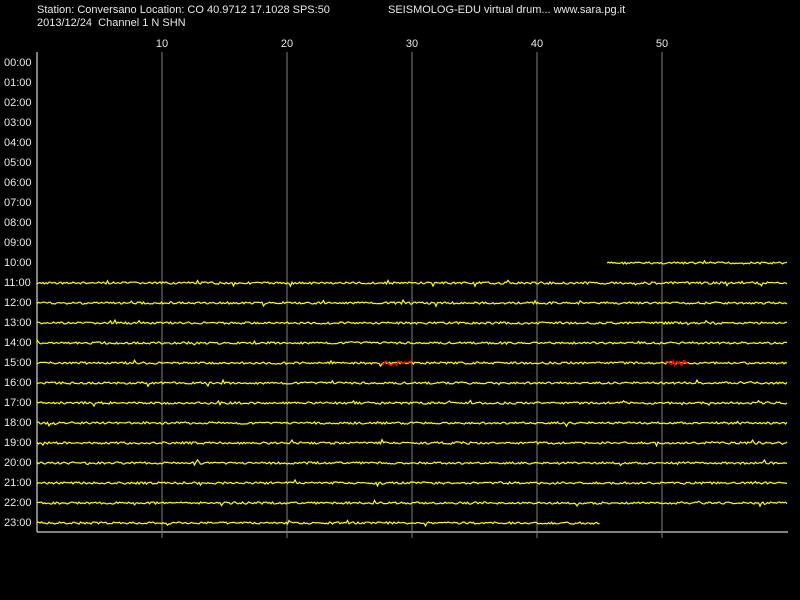 The width and height of the screenshot is (800, 600). Describe the element at coordinates (18, 83) in the screenshot. I see `row-label: 01:00` at that location.